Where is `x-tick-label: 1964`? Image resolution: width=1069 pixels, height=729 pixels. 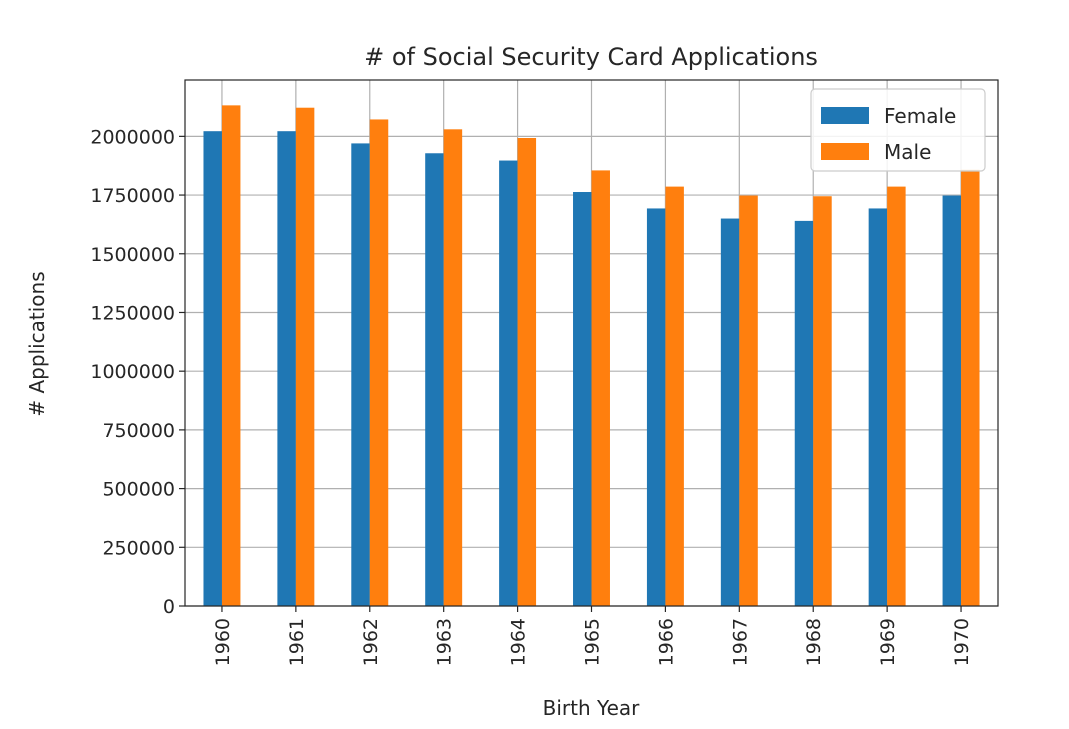 x-tick-label: 1964 is located at coordinates (519, 642).